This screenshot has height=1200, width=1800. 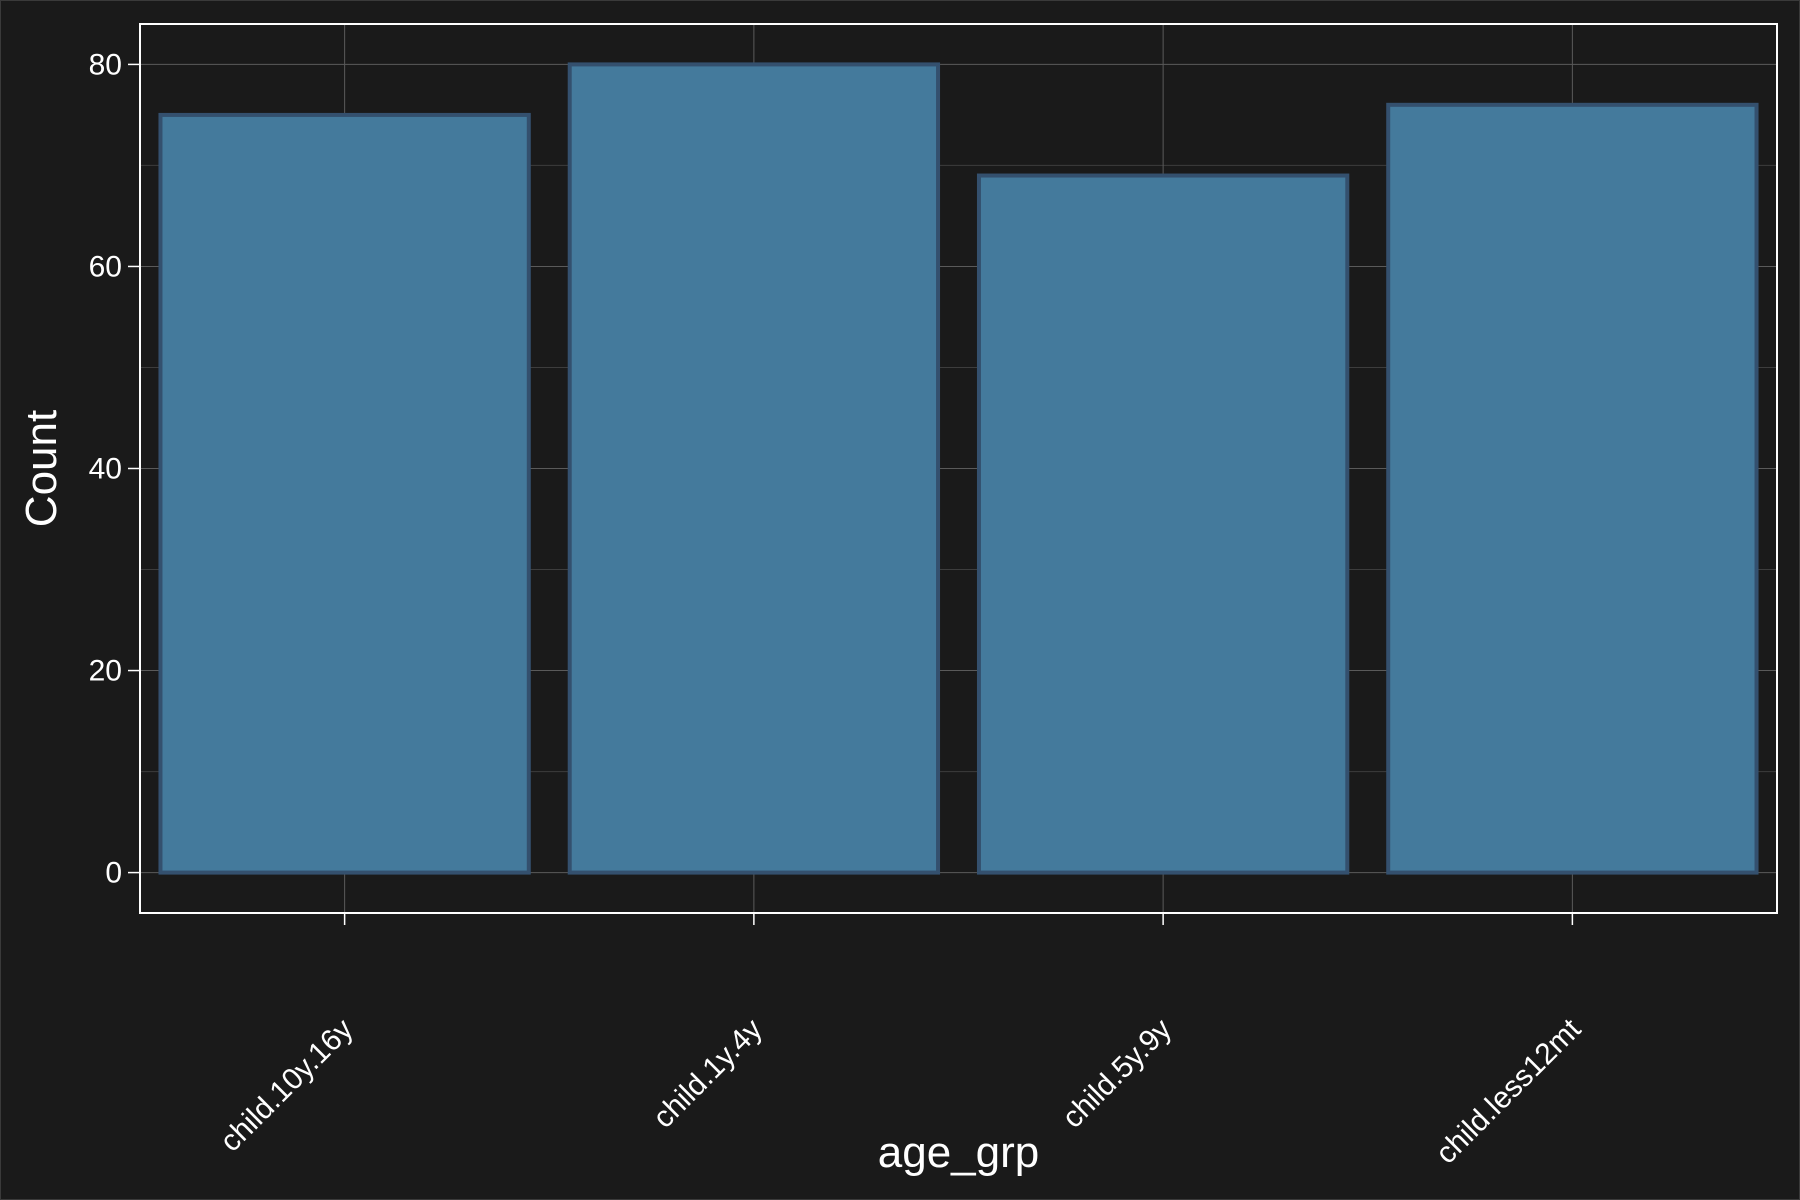 What do you see at coordinates (754, 468) in the screenshot?
I see `bar-child-1y-4y` at bounding box center [754, 468].